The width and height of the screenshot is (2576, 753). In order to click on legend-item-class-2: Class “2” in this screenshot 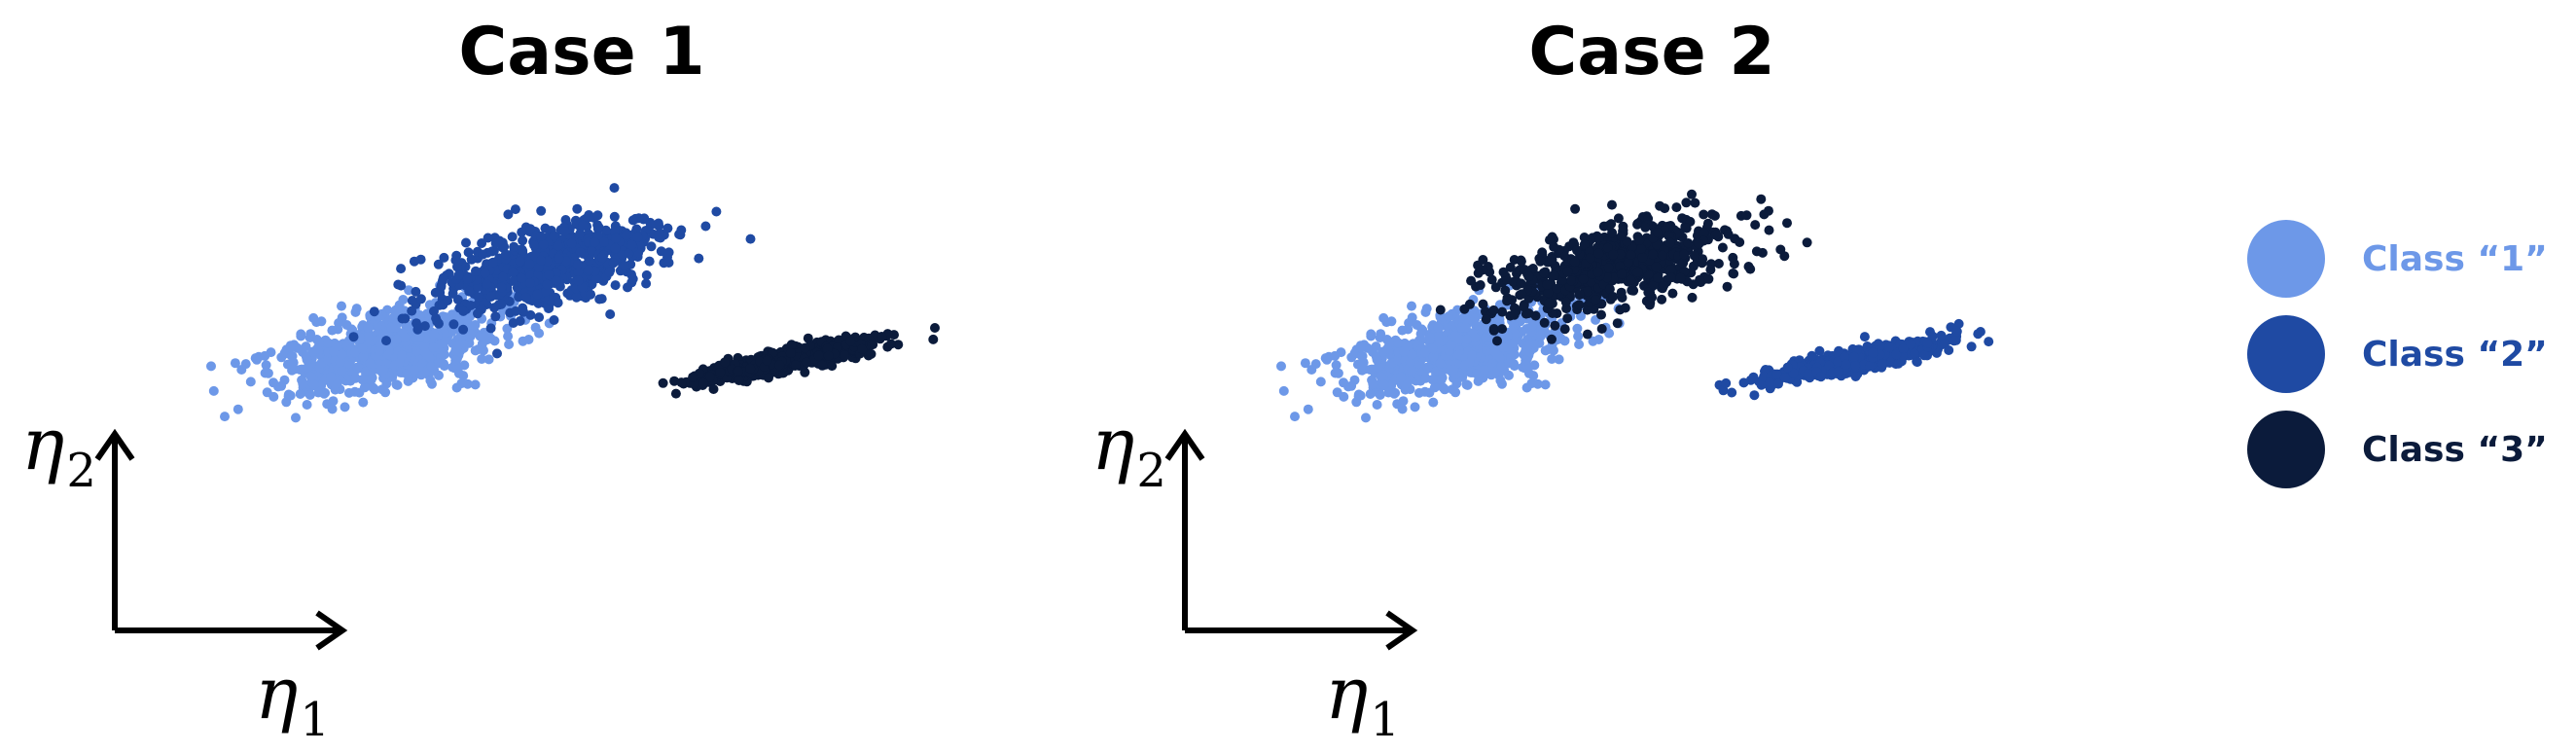, I will do `click(2402, 354)`.